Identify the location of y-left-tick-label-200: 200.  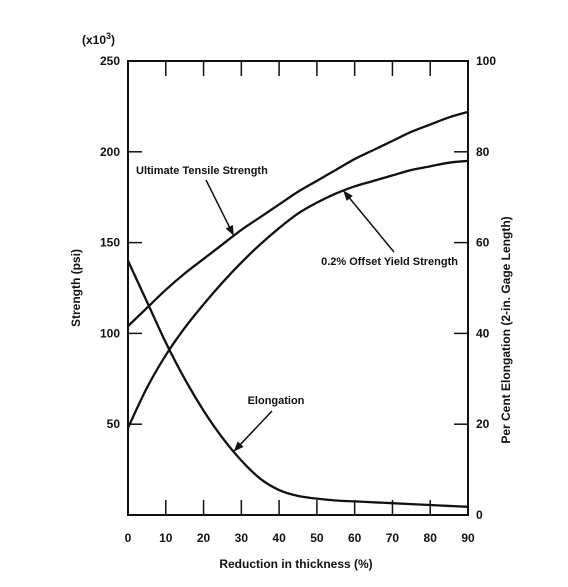
(110, 152).